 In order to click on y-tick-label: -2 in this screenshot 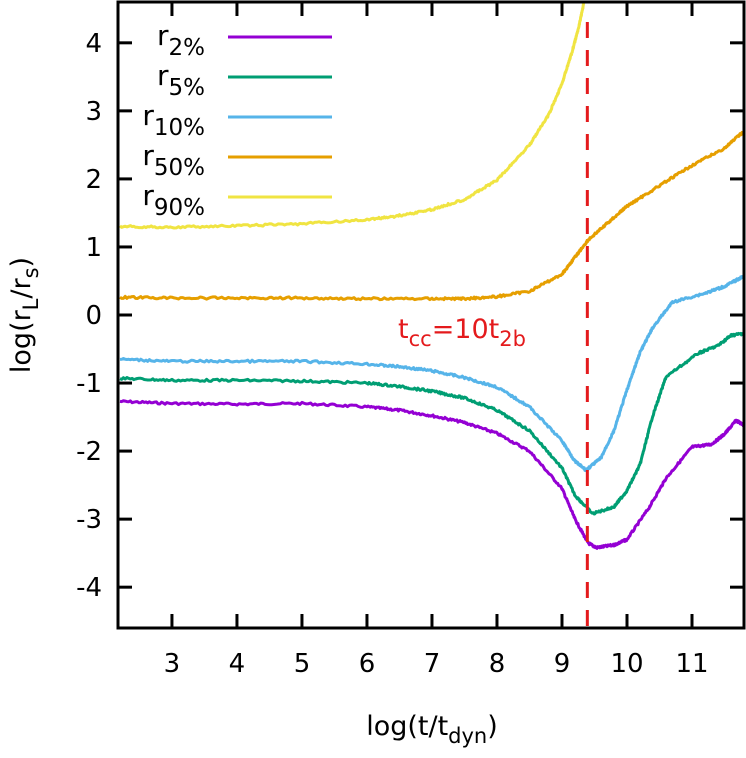, I will do `click(89, 452)`.